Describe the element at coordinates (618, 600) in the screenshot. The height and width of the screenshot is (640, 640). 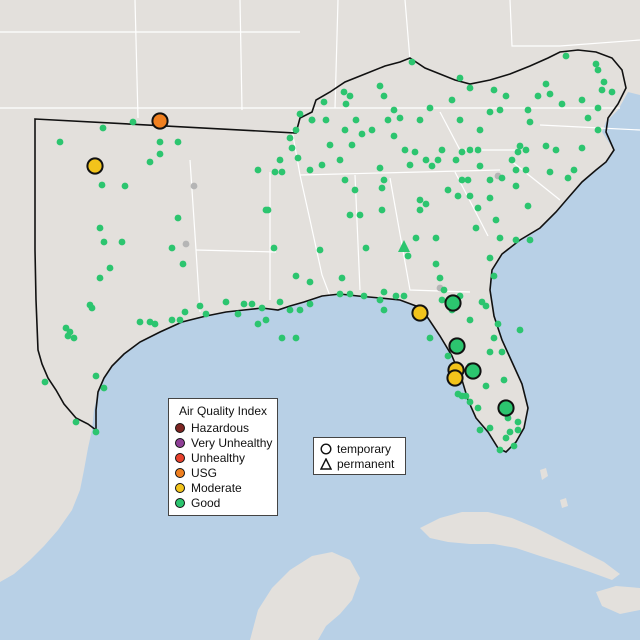
I see `land-hispaniola` at that location.